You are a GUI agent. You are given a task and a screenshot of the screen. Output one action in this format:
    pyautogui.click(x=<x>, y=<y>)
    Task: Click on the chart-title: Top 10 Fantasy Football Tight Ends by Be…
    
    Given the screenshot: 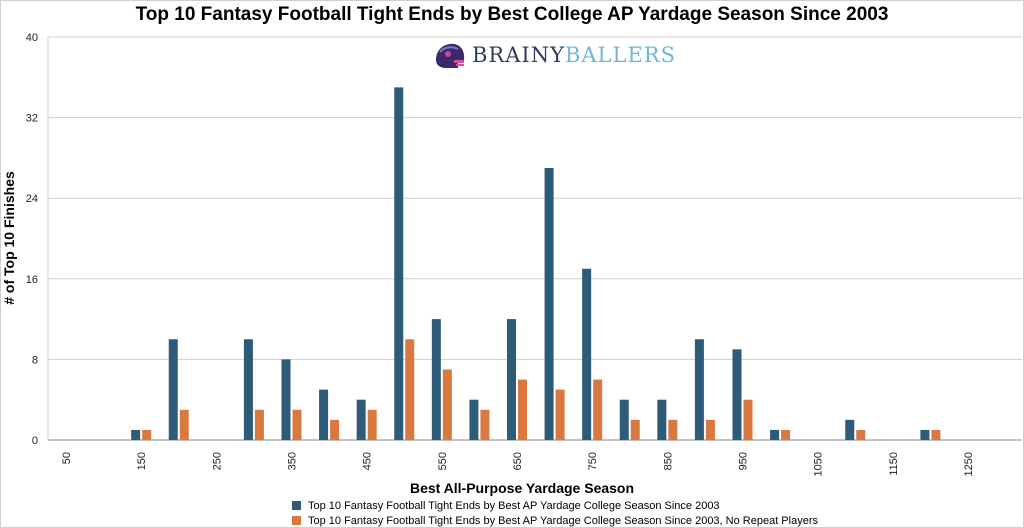 What is the action you would take?
    pyautogui.click(x=512, y=14)
    